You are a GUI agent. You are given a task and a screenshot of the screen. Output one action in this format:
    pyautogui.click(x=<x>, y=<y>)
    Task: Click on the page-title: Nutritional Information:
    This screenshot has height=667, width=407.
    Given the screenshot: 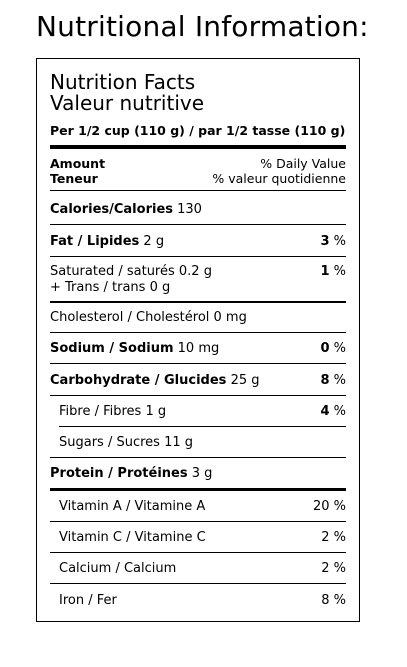 What is the action you would take?
    pyautogui.click(x=202, y=26)
    